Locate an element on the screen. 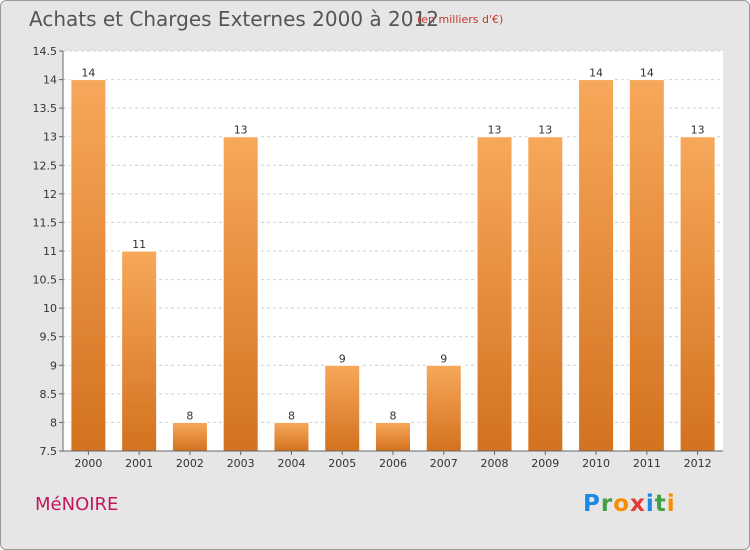 The width and height of the screenshot is (750, 550). x-tick-label: 2001 is located at coordinates (139, 463).